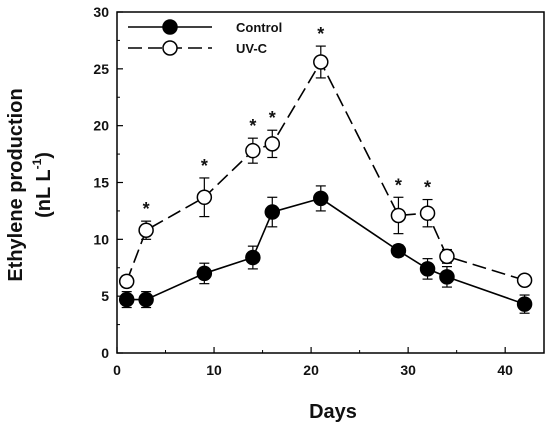 The image size is (550, 430). I want to click on y-axis-unit-close: ), so click(44, 155).